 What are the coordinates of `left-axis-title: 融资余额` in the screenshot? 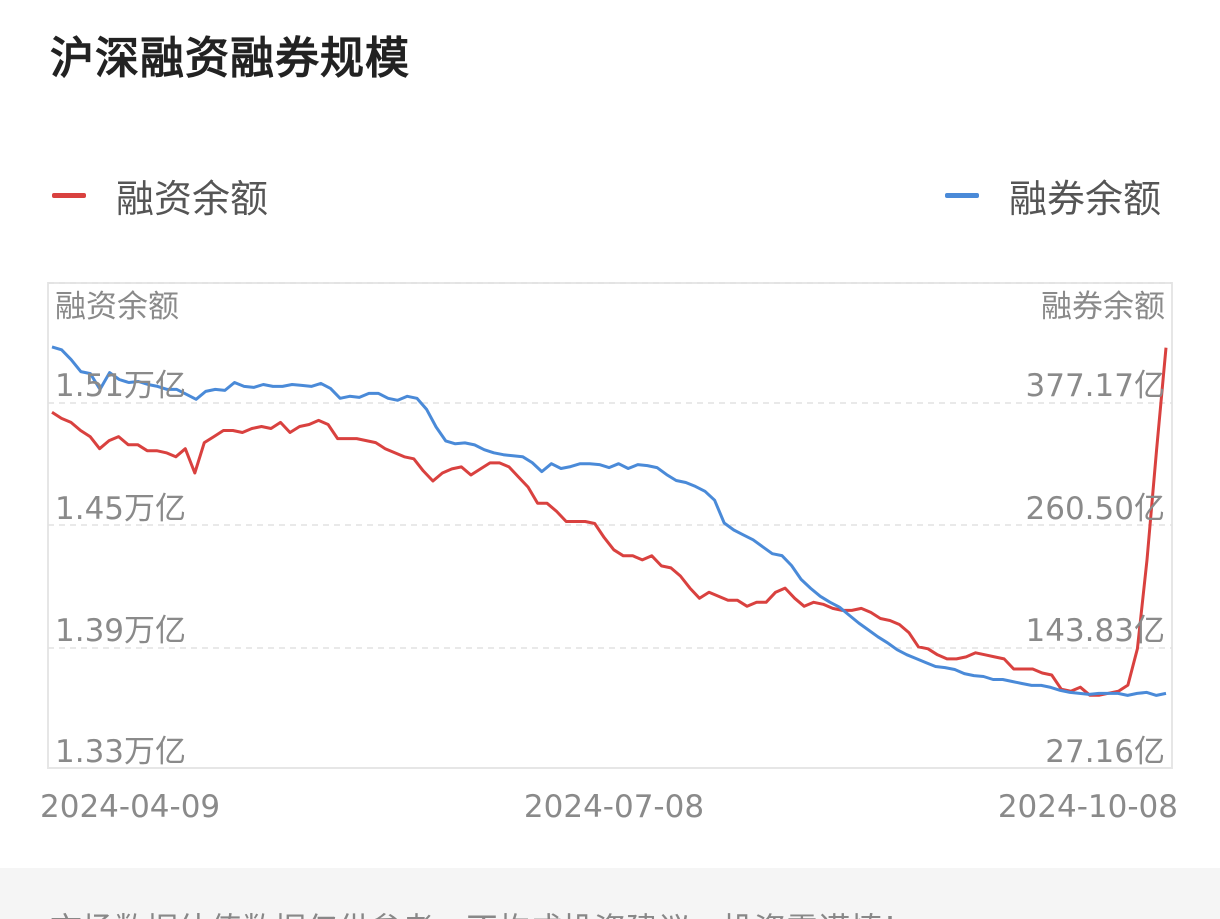 It's located at (117, 307).